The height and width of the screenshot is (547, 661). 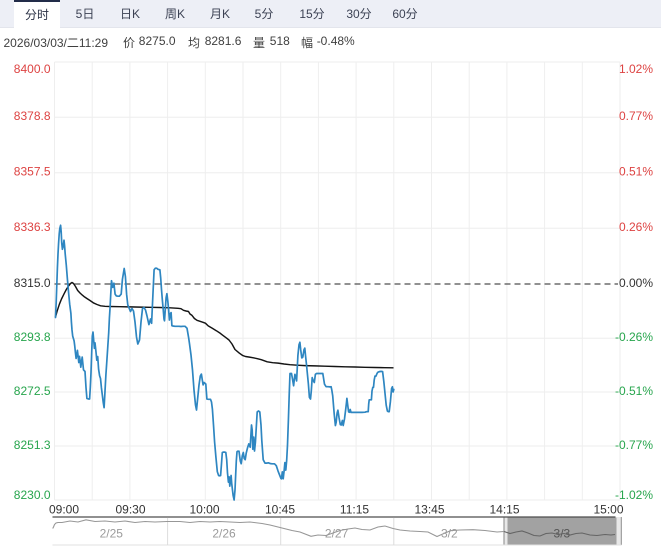 I want to click on svg-text: 8400.0, so click(x=32, y=69).